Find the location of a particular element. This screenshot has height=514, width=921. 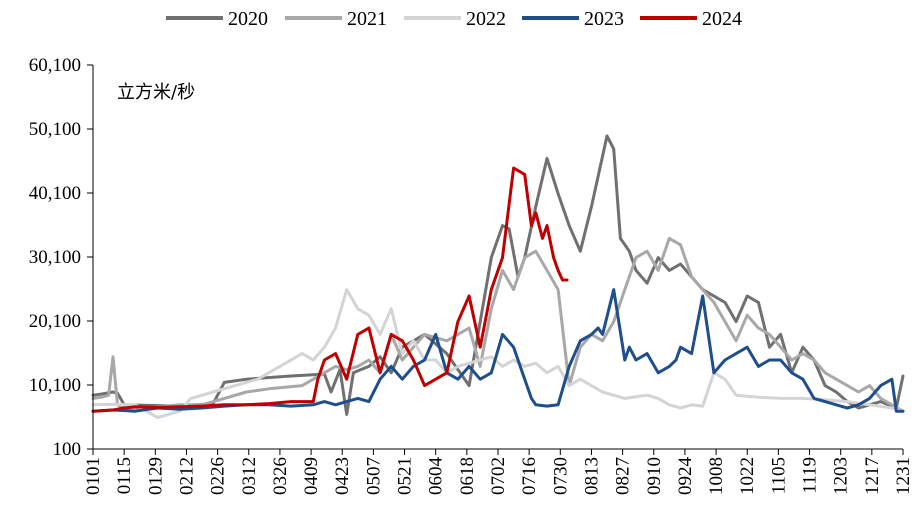

x-tick-label: 0730 is located at coordinates (560, 476).